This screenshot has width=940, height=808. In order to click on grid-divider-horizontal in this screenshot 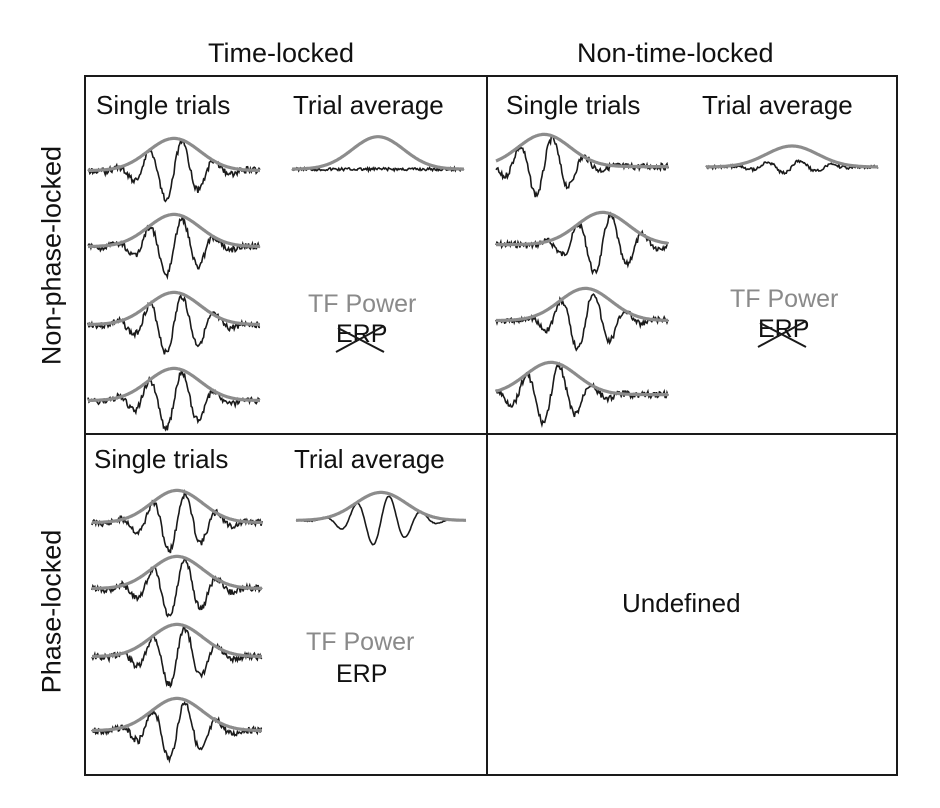, I will do `click(491, 434)`.